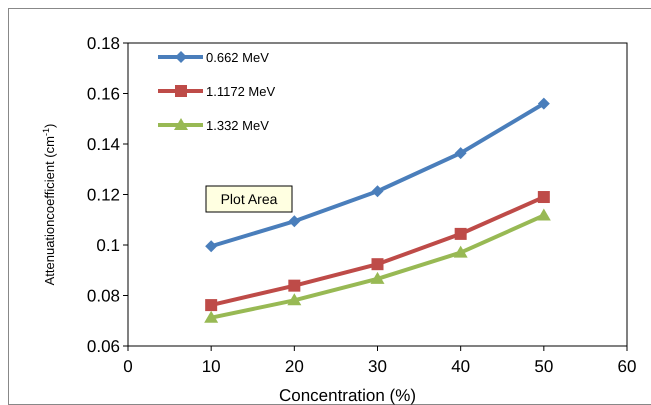  What do you see at coordinates (103, 296) in the screenshot?
I see `y-tick-label: 0.08` at bounding box center [103, 296].